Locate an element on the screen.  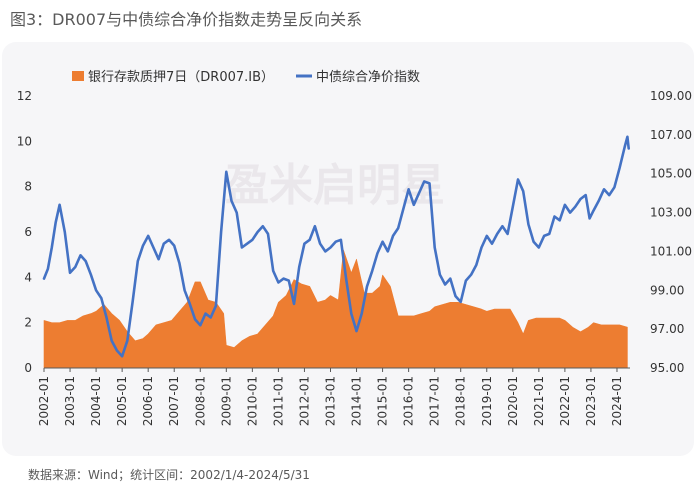
right-axis-tick-label: 105.00 is located at coordinates (671, 174).